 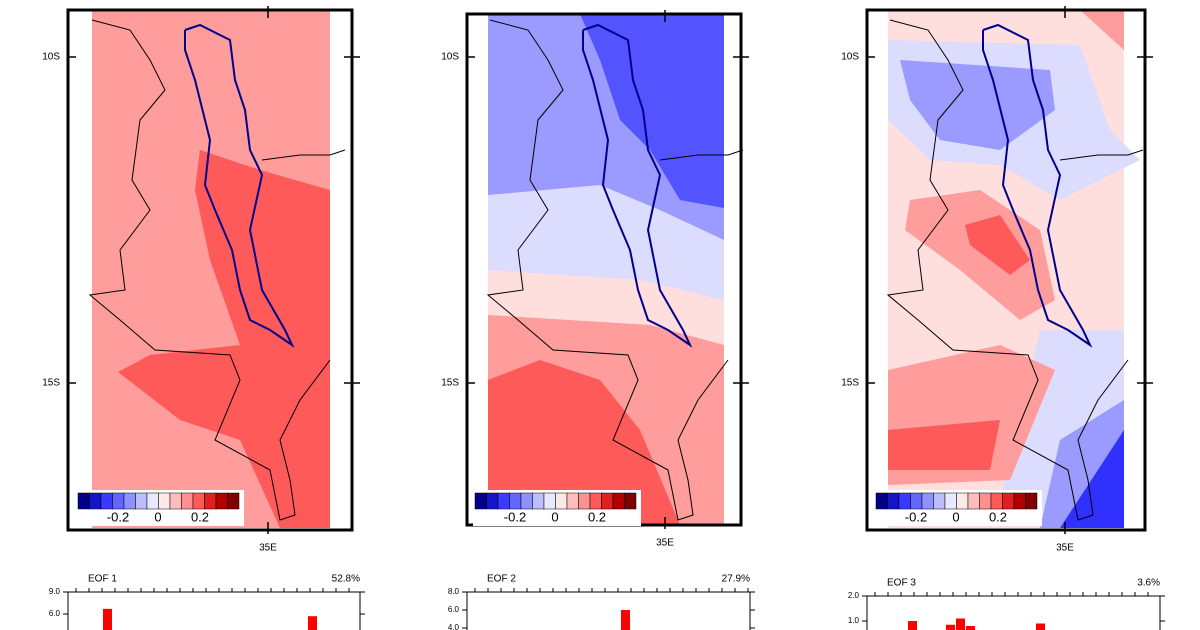 I want to click on eof-variance: 52.8%, so click(x=346, y=579).